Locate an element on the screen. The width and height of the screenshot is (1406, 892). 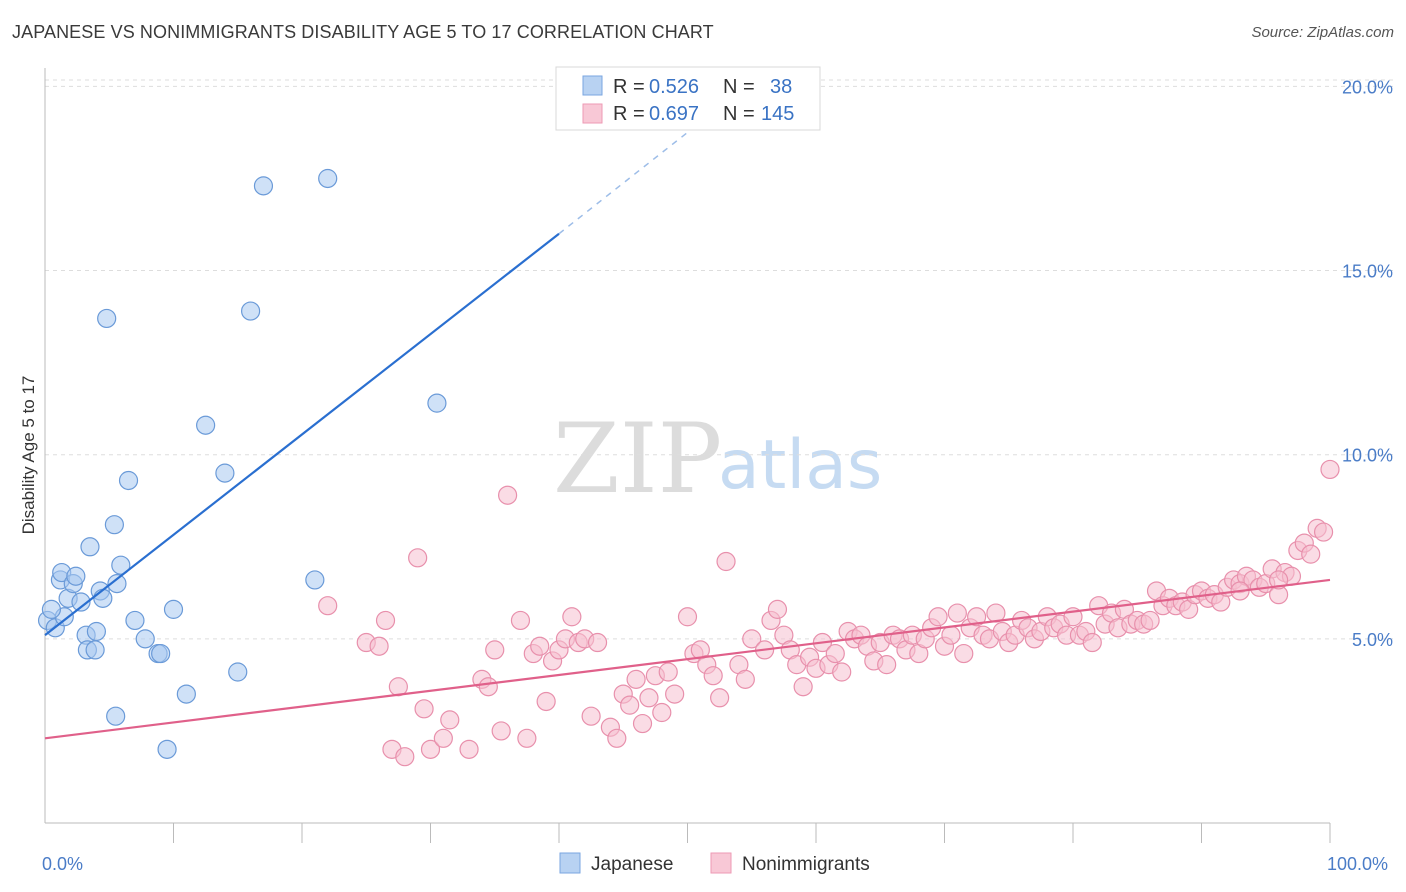
series-legend: Japanese Nonimmigrants is located at coordinates (714, 863).